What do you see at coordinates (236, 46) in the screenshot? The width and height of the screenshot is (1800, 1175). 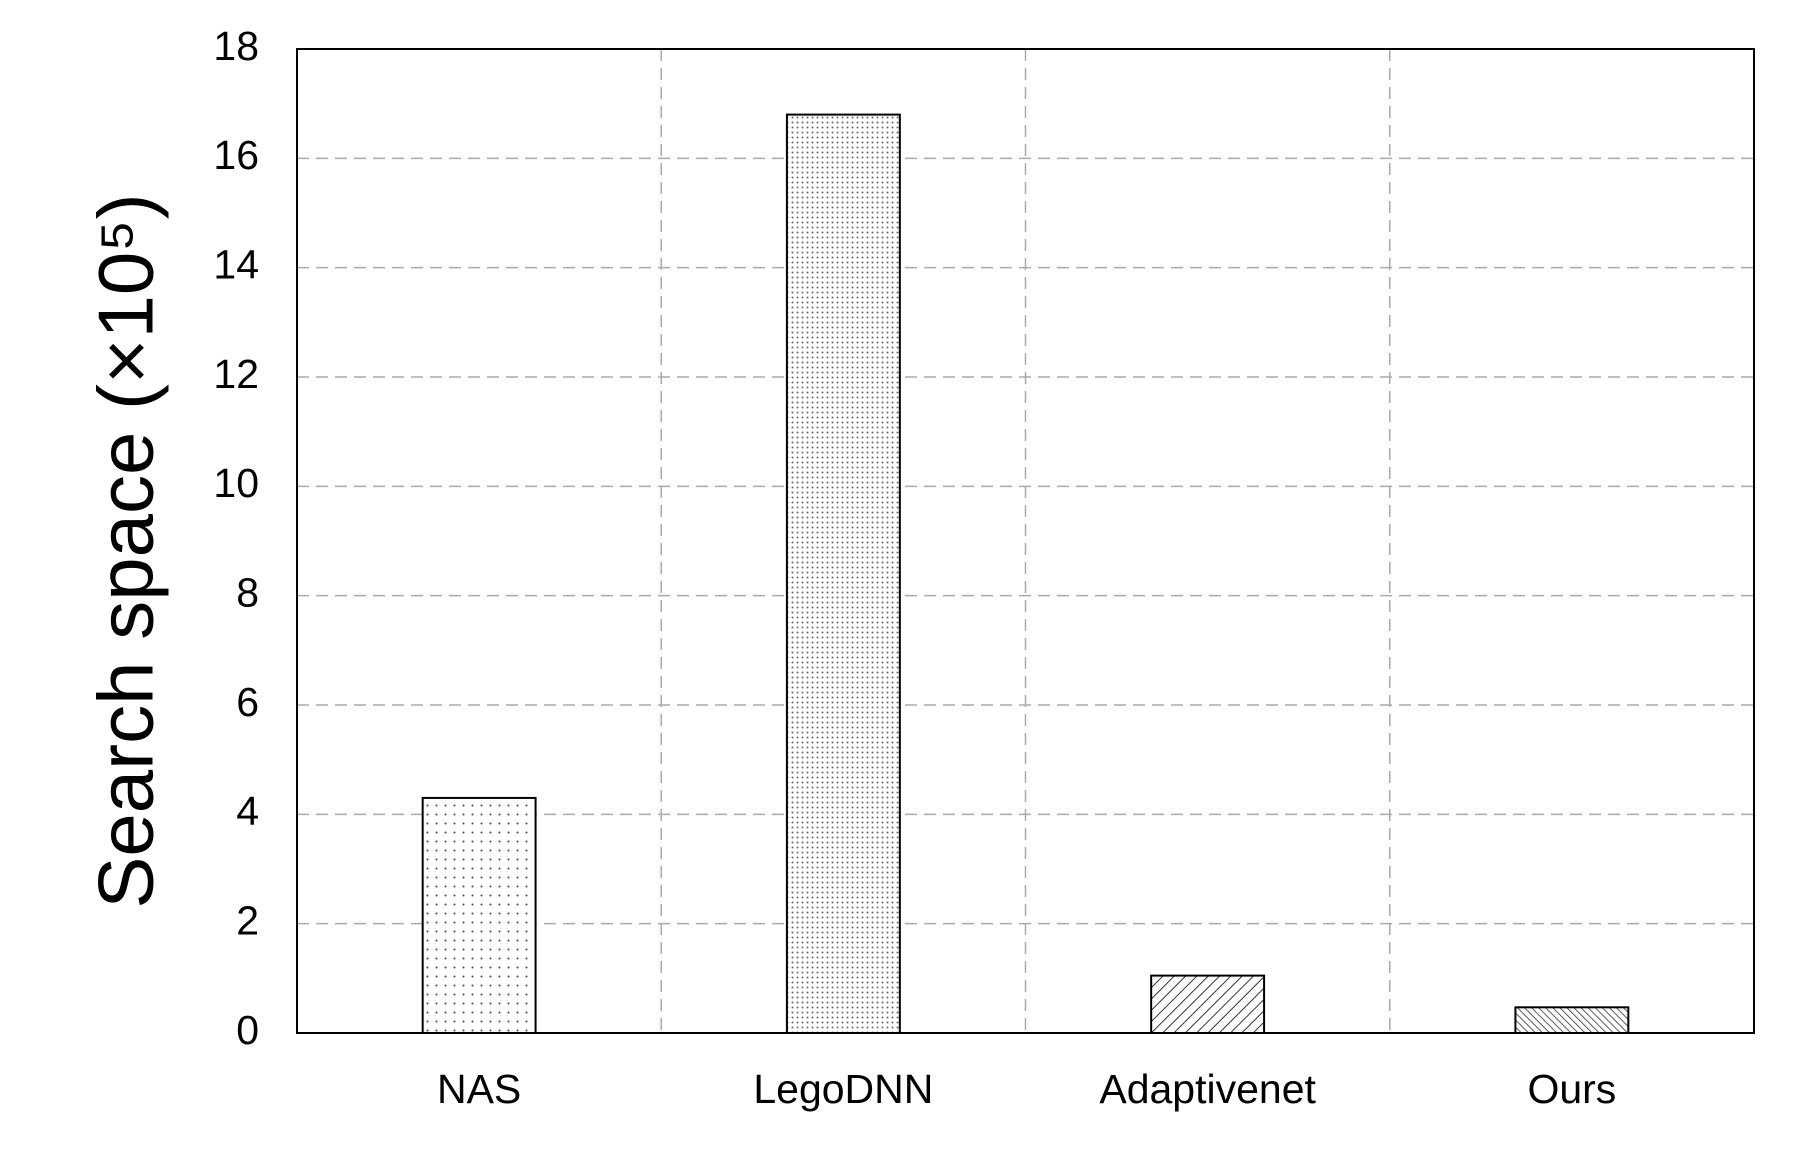 I see `y-tick-label: 18` at bounding box center [236, 46].